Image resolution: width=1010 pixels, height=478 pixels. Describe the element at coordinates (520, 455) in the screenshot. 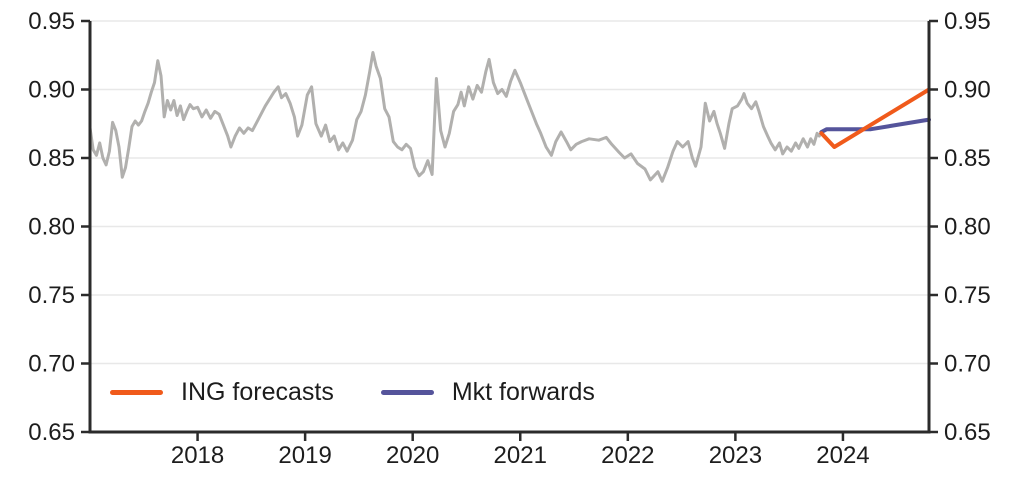

I see `x-tick-label: 2021` at that location.